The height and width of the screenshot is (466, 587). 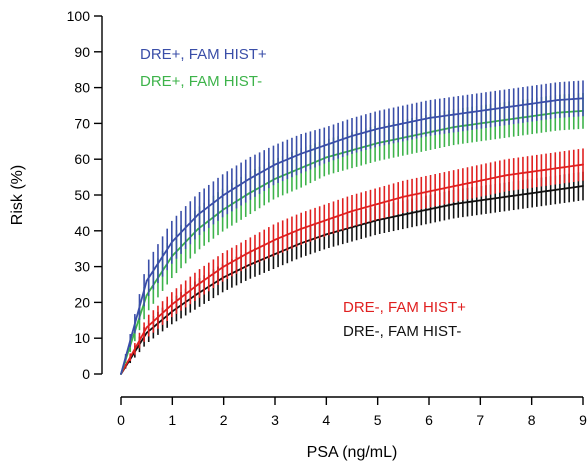 I want to click on label-dre-pos-fam-pos: DRE+, FAM HIST+, so click(x=203, y=54).